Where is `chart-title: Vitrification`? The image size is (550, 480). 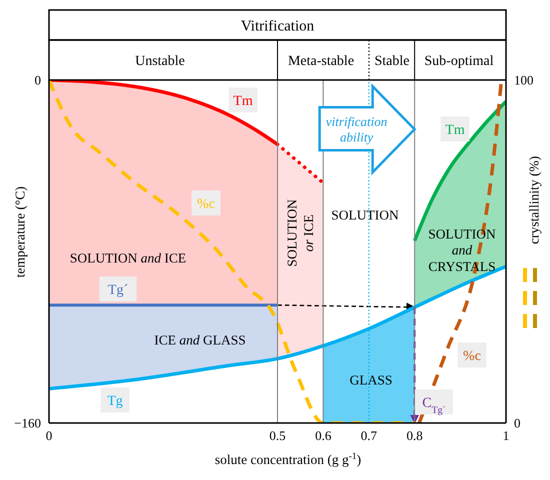 chart-title: Vitrification is located at coordinates (277, 26).